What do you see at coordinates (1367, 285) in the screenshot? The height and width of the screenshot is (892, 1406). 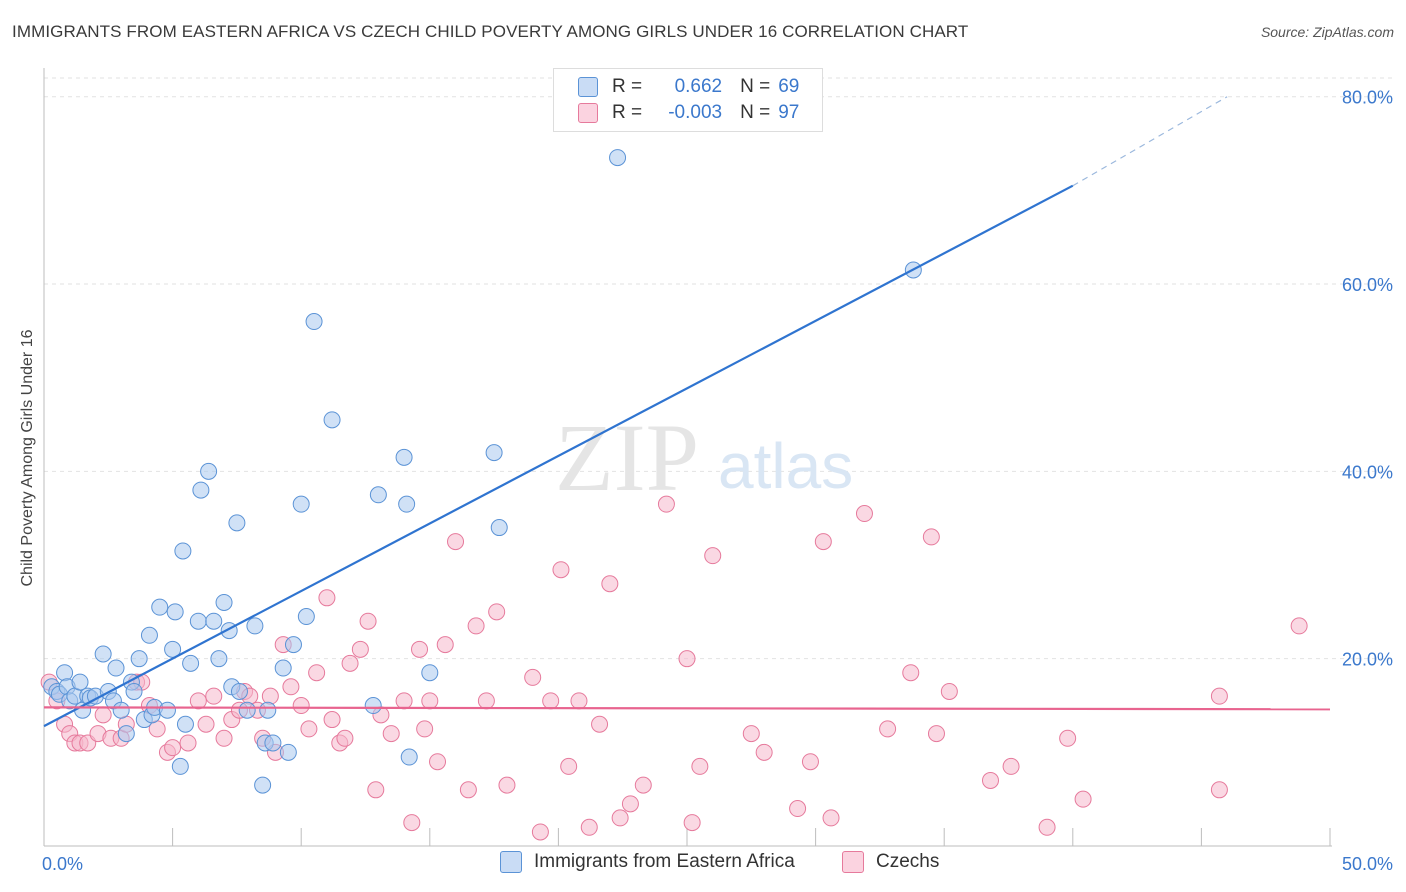 I see `y-tick-label: 60.0%` at bounding box center [1367, 285].